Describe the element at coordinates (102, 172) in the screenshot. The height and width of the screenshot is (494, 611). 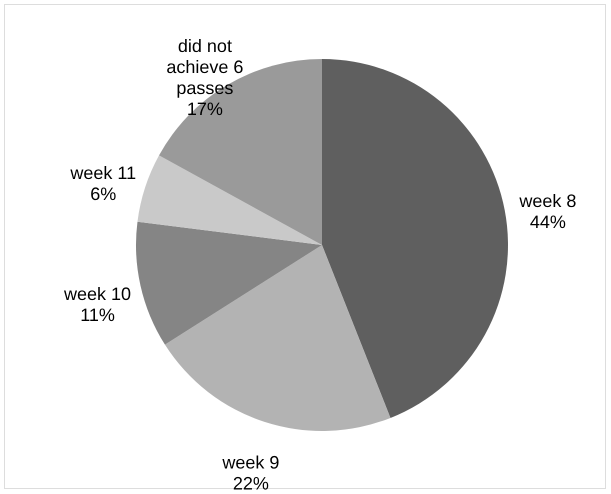
I see `slice-label: week 11` at that location.